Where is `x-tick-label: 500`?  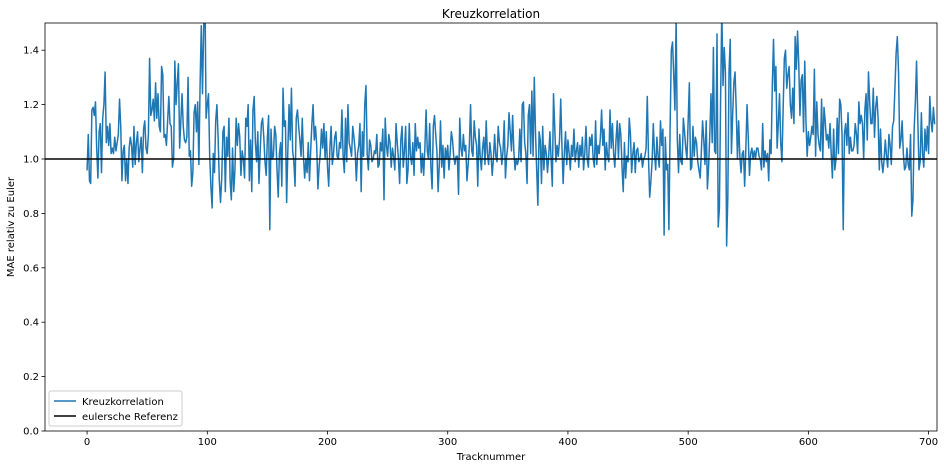
x-tick-label: 500 is located at coordinates (688, 442).